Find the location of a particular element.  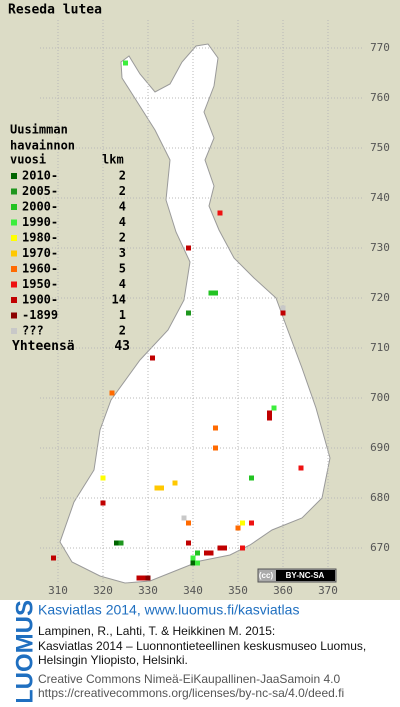

y-tick-label: 670 is located at coordinates (380, 547).